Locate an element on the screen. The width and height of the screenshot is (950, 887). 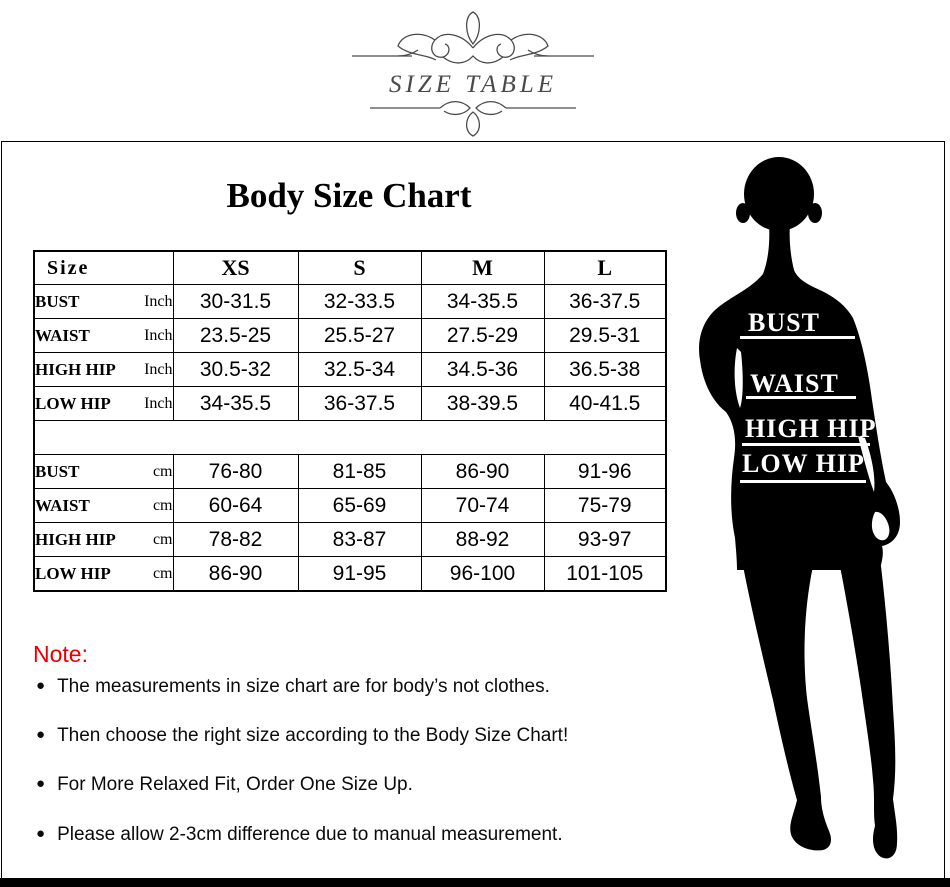
size-value: 86-90 is located at coordinates (482, 471).